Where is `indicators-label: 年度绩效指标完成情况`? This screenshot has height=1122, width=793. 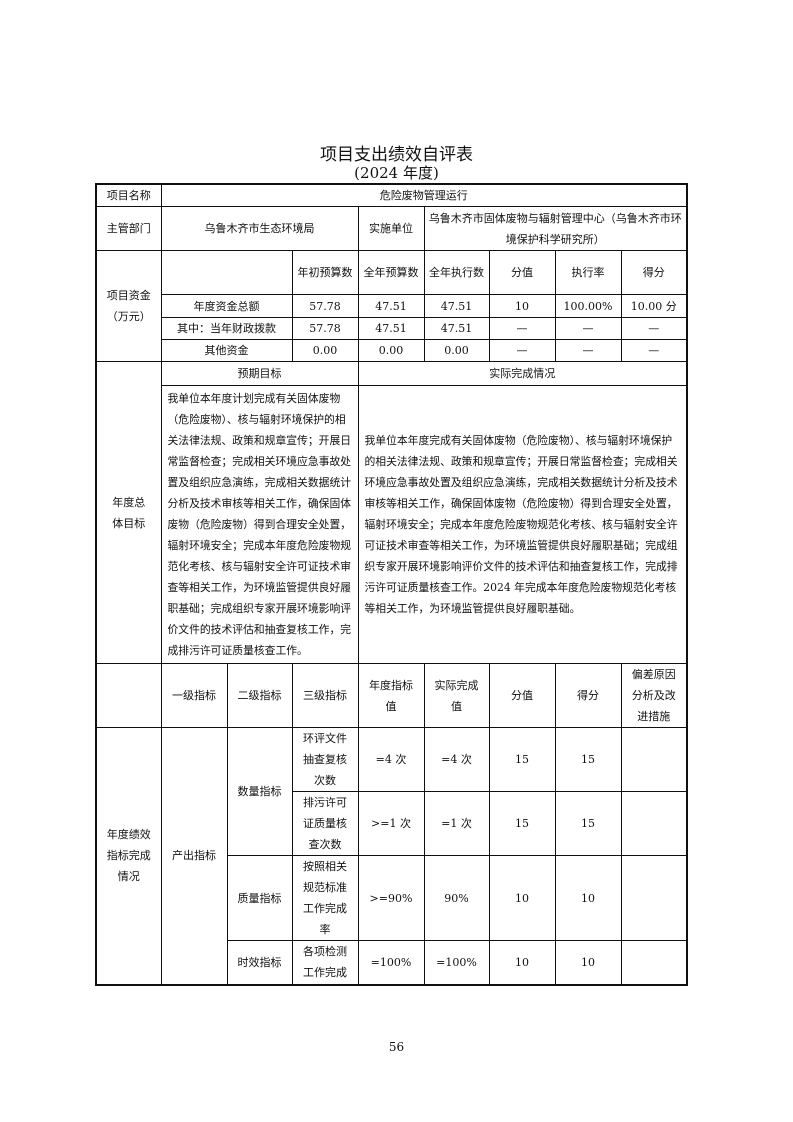 indicators-label: 年度绩效指标完成情况 is located at coordinates (128, 856).